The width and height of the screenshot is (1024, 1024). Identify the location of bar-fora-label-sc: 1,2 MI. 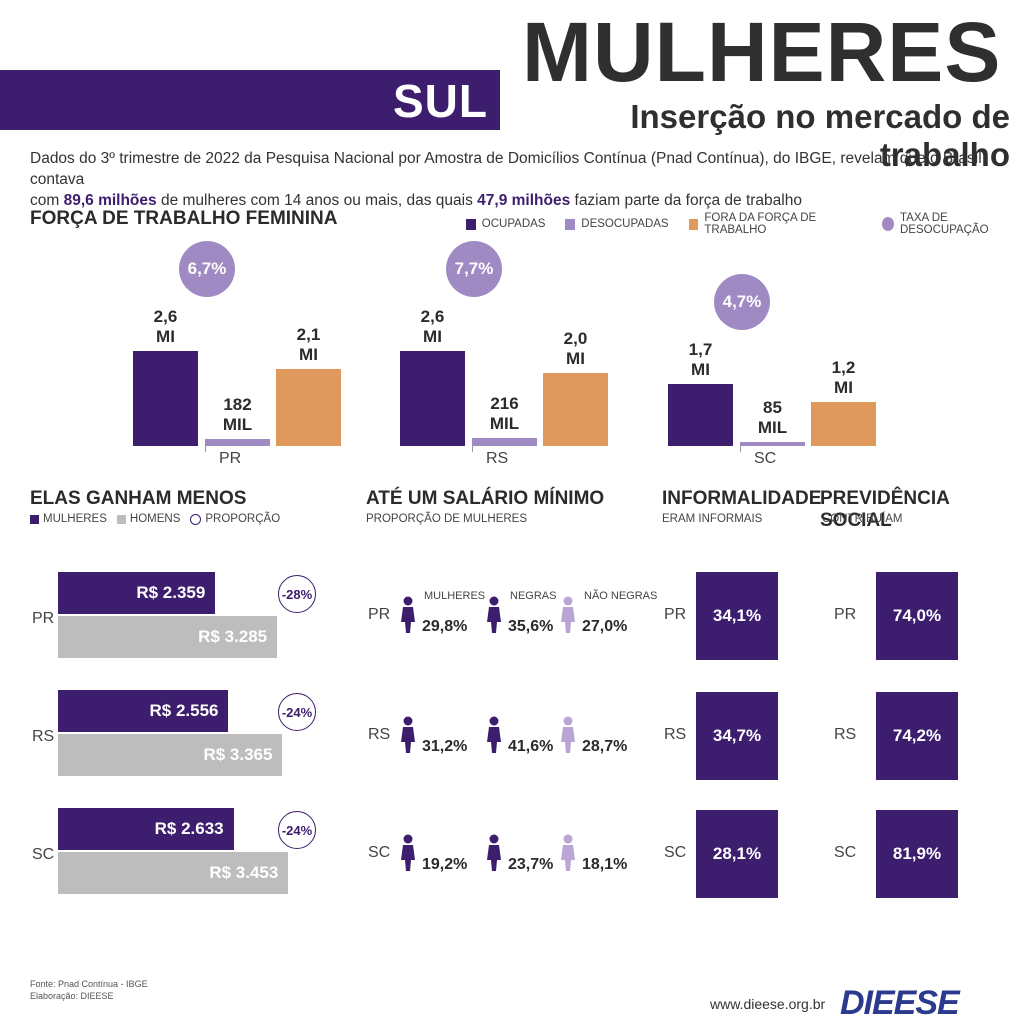
(843, 378).